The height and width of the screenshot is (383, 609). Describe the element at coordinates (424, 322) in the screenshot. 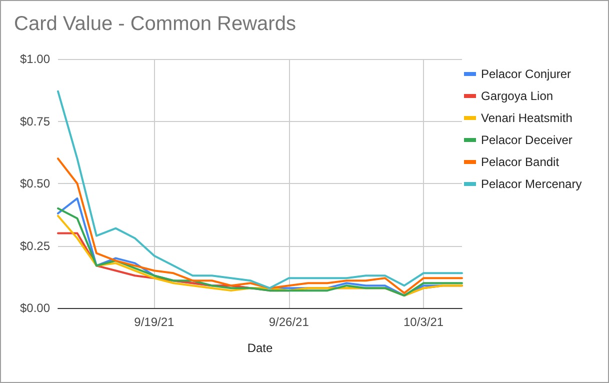

I see `x-tick-label: 10/3/21` at that location.